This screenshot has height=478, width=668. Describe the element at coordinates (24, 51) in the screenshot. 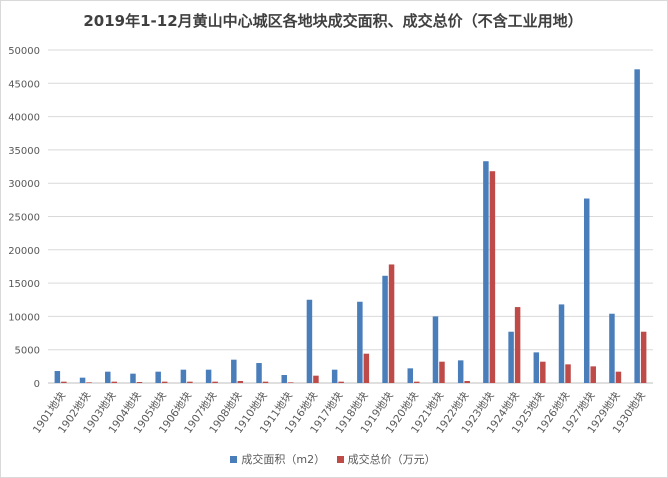

I see `y-tick-label: 50000` at that location.